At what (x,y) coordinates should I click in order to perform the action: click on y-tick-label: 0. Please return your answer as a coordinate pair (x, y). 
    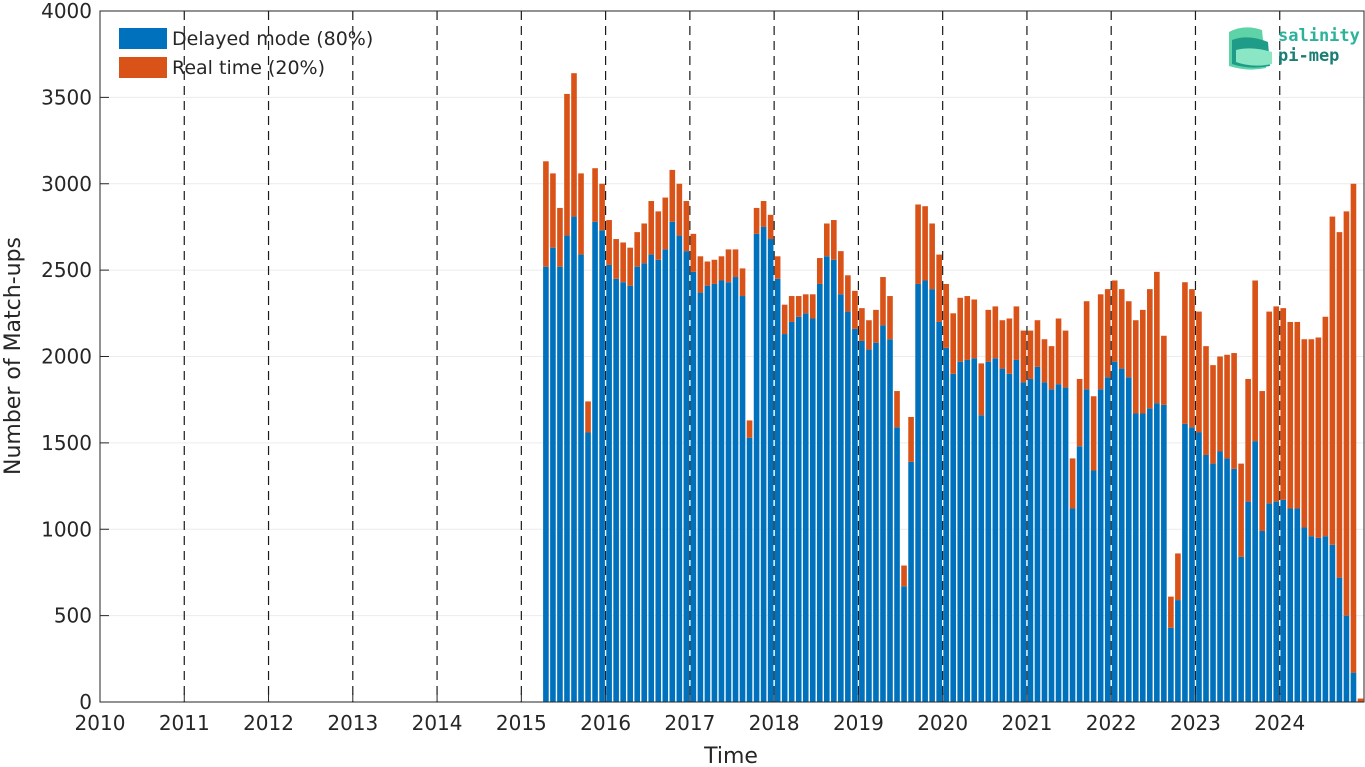
    Looking at the image, I should click on (85, 702).